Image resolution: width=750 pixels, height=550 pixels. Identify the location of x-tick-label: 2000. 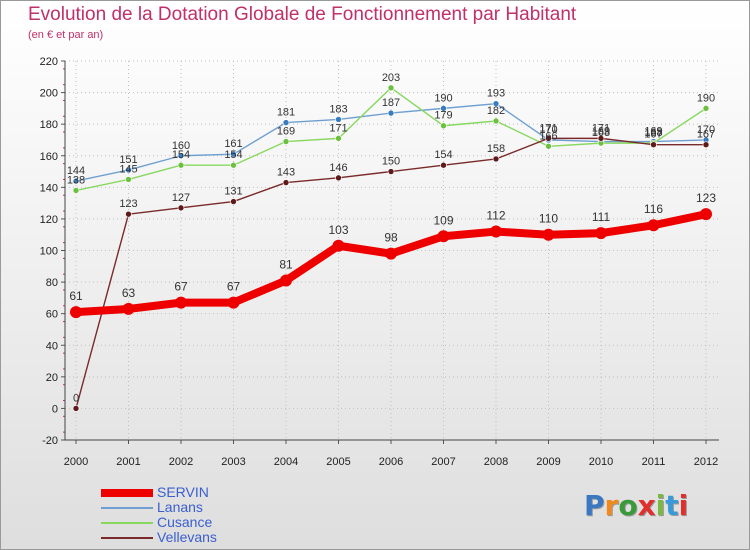
(76, 462).